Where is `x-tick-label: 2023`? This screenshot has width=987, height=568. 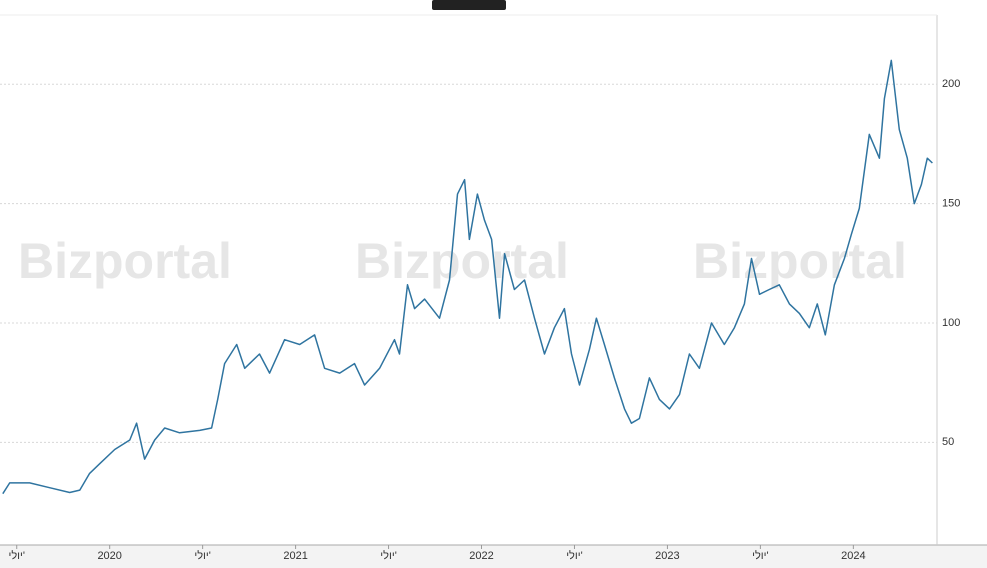
x-tick-label: 2023 is located at coordinates (667, 556).